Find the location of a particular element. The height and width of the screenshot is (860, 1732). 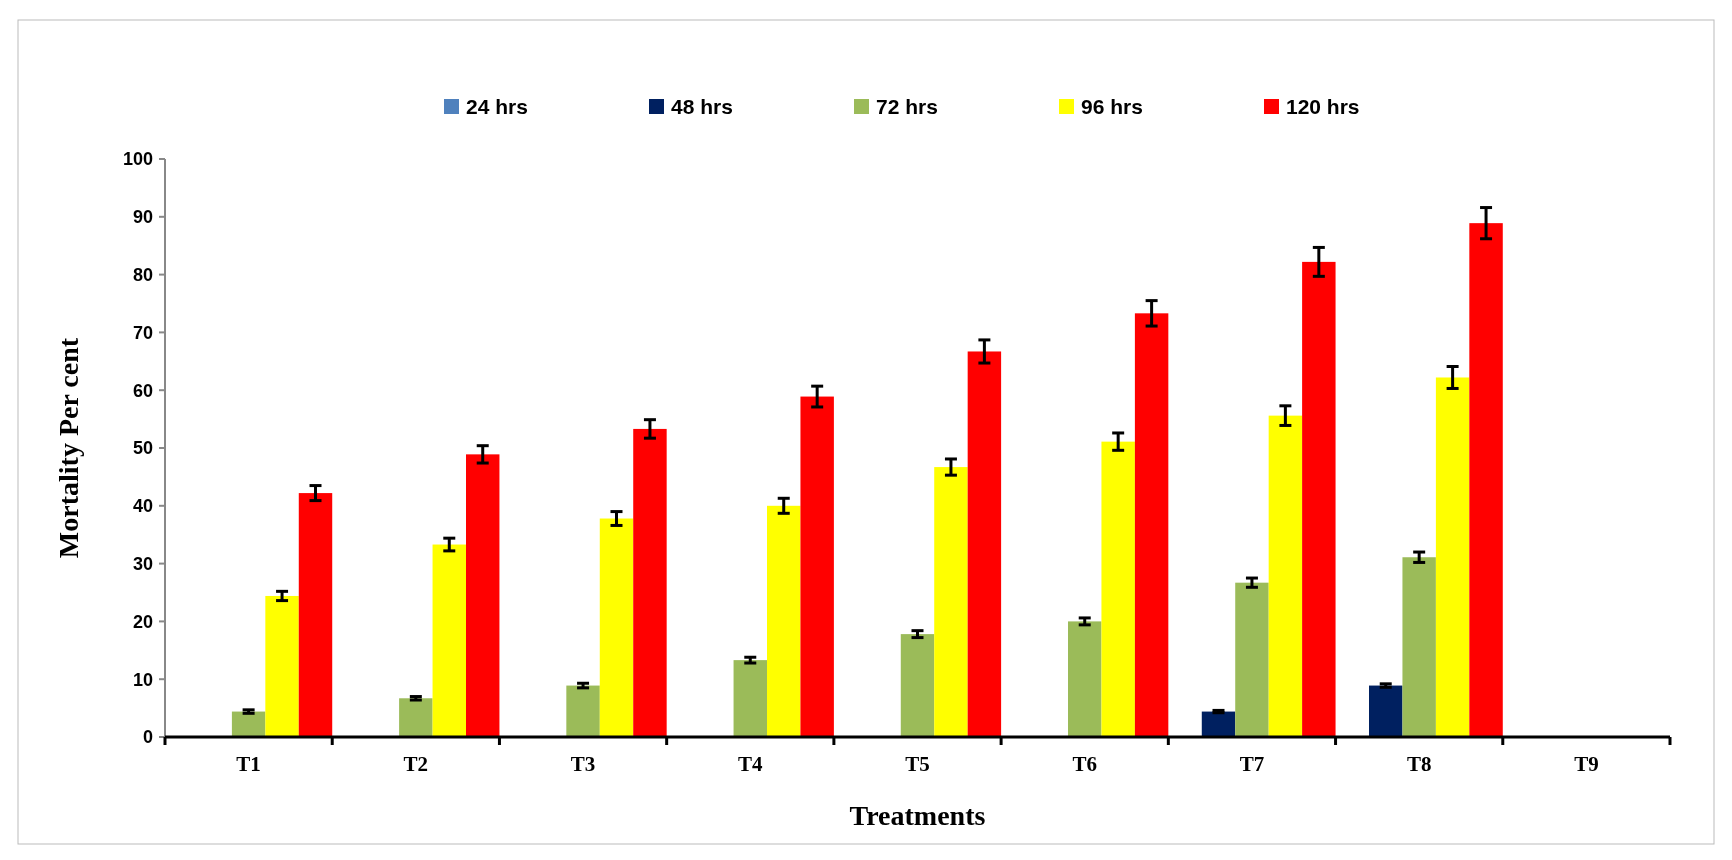

y-tick-label: 90 is located at coordinates (142, 217).